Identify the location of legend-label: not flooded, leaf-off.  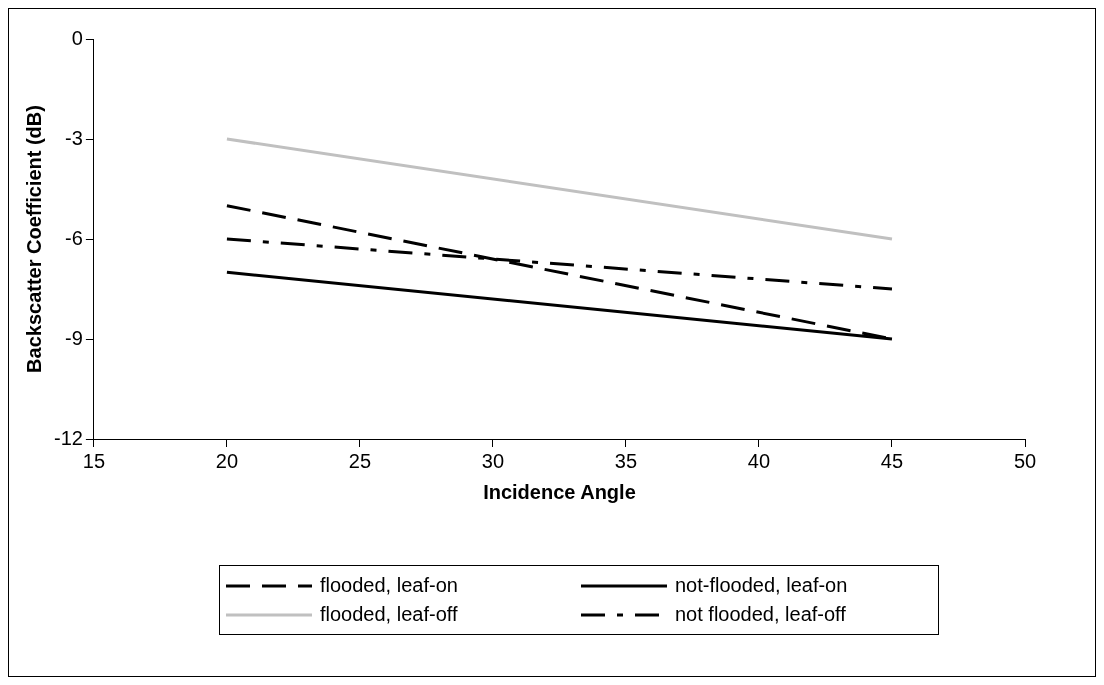
(760, 614).